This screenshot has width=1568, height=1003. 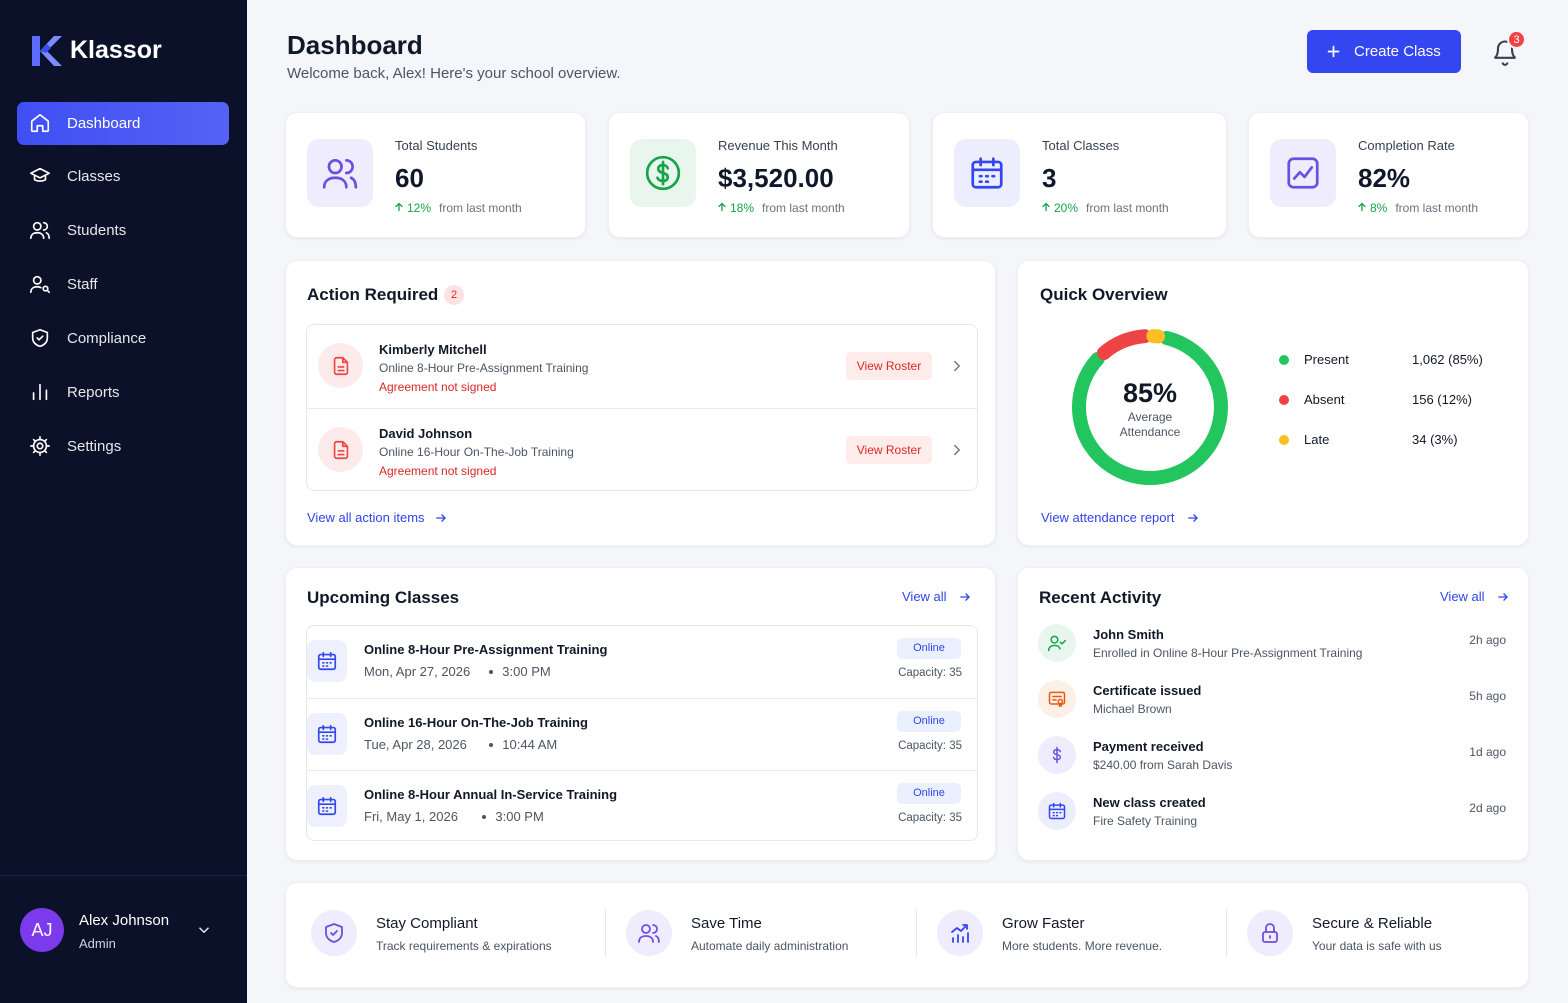 I want to click on avatar-initials: AJ, so click(x=42, y=929).